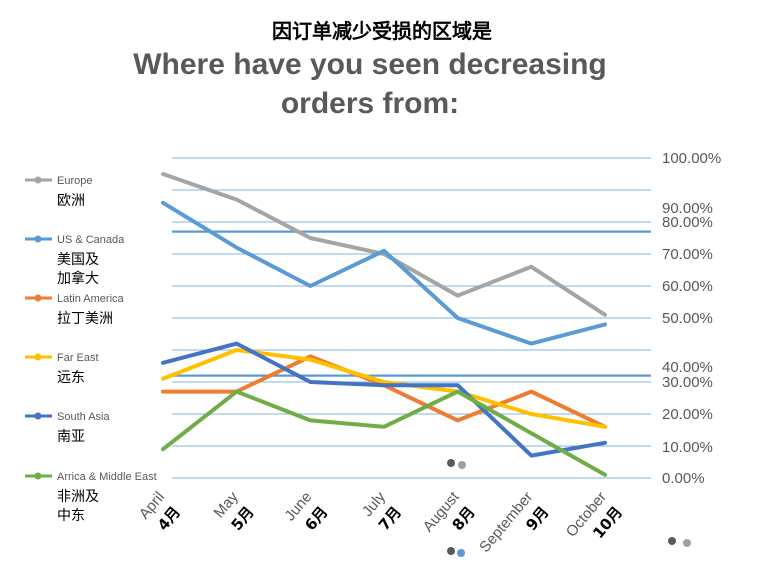 This screenshot has width=758, height=584. What do you see at coordinates (687, 318) in the screenshot?
I see `y-tick-label: 50.00%` at bounding box center [687, 318].